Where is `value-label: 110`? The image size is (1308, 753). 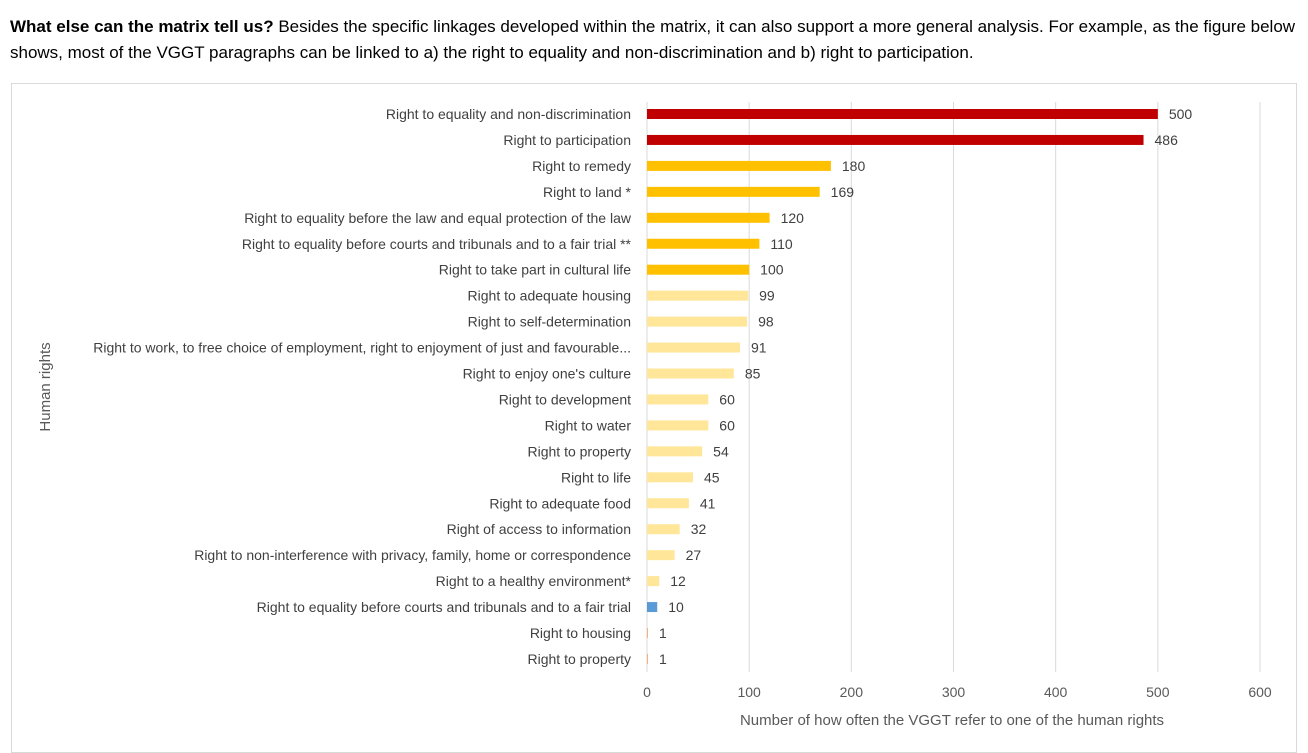
value-label: 110 is located at coordinates (781, 244).